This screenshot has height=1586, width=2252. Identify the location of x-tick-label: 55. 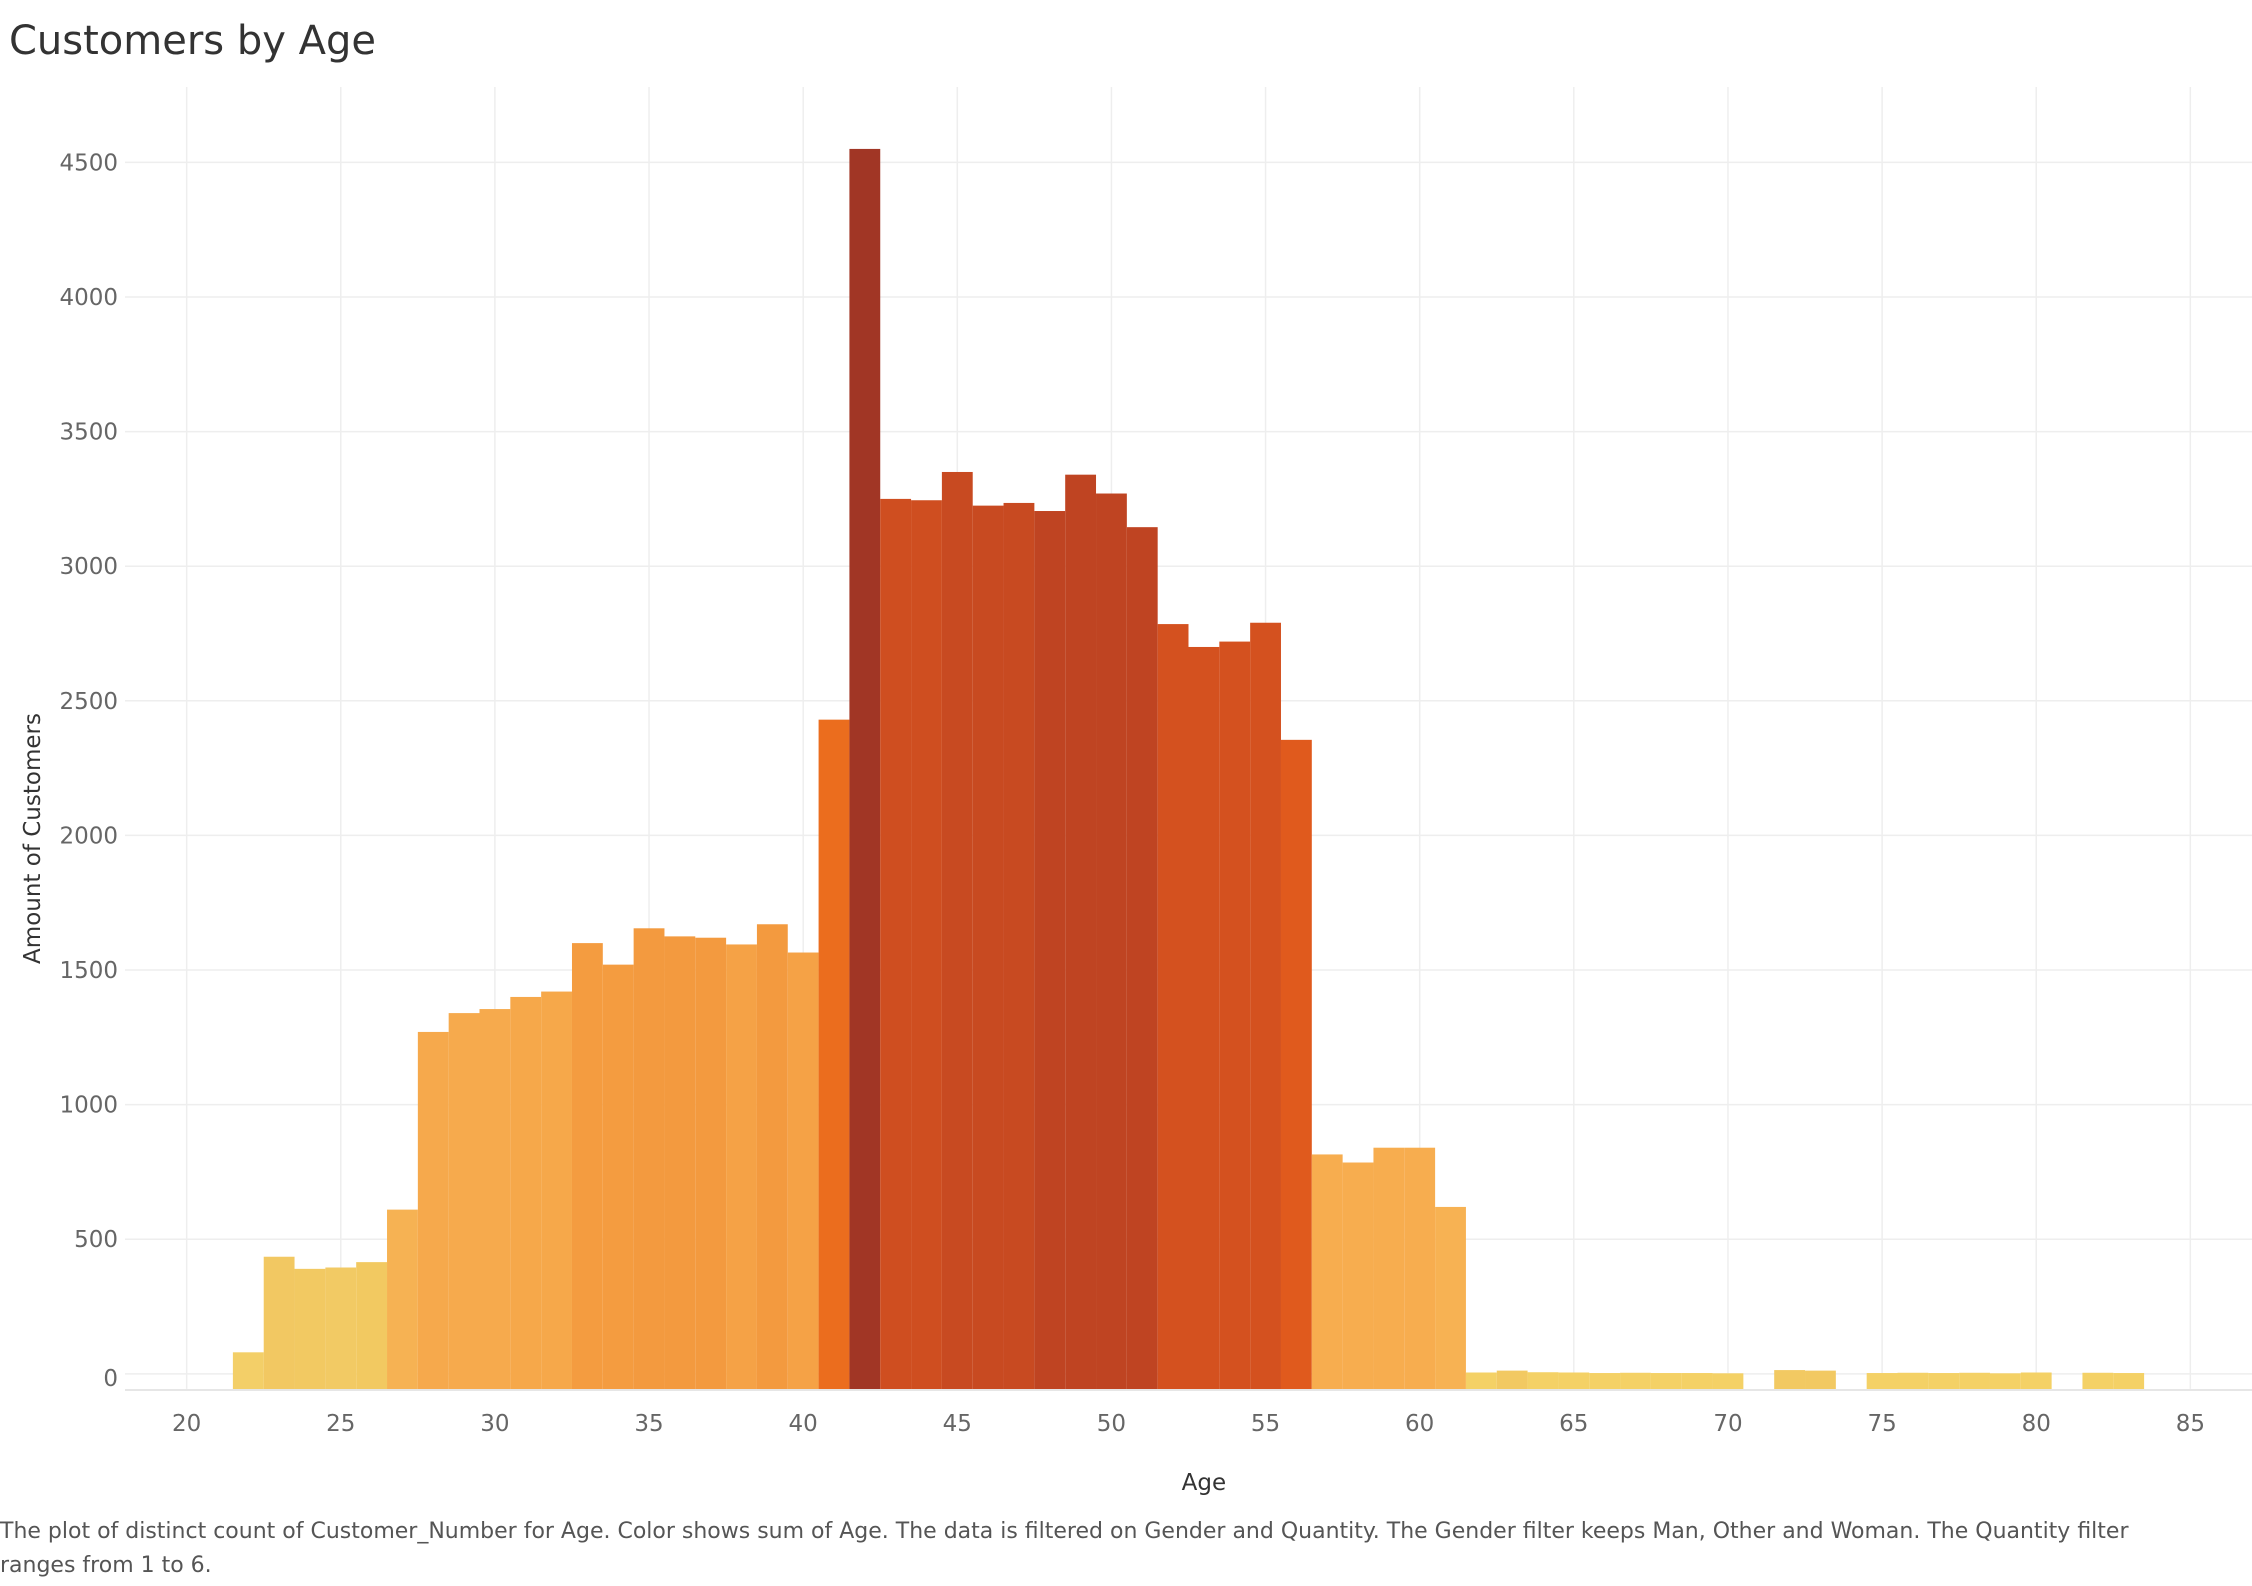
(1265, 1424).